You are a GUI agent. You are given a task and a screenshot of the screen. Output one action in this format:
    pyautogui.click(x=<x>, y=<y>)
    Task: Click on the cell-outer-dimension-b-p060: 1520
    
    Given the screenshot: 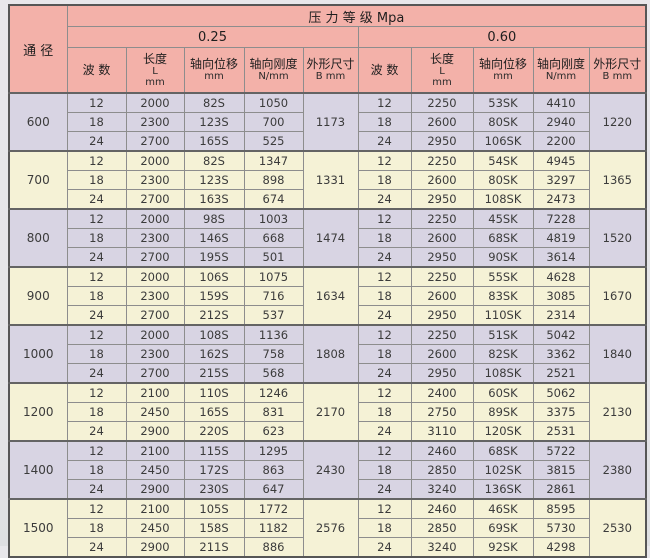 What is the action you would take?
    pyautogui.click(x=617, y=238)
    